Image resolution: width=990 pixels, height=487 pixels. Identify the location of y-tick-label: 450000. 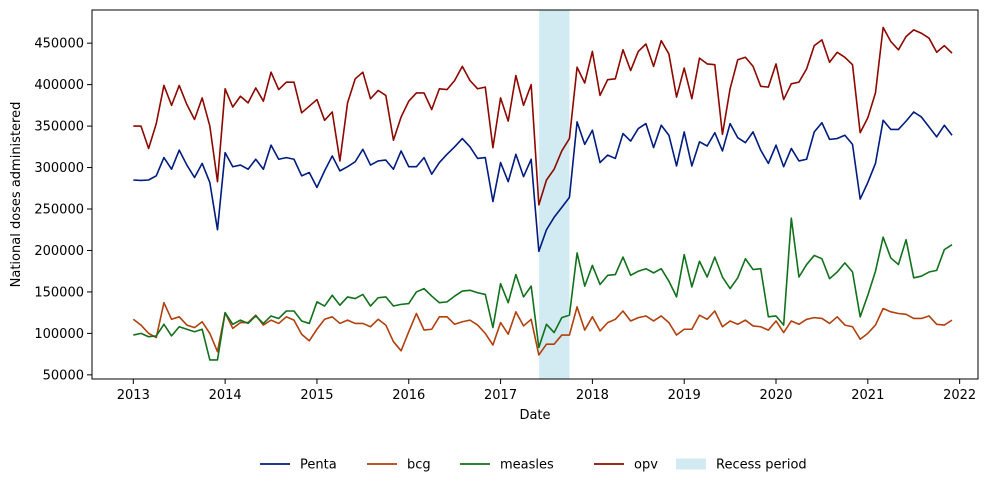
(59, 44).